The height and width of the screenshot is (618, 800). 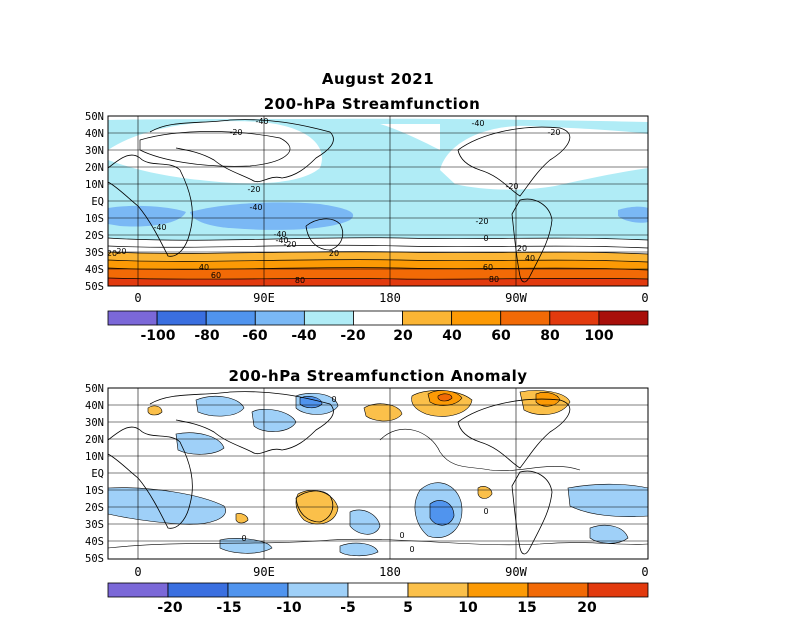 What do you see at coordinates (228, 608) in the screenshot?
I see `colorbar-tick-label: -15` at bounding box center [228, 608].